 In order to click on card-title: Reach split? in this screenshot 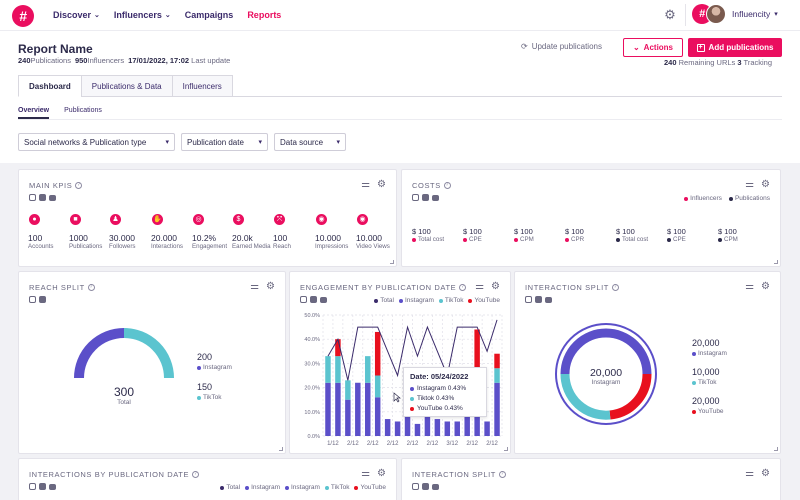, I will do `click(62, 287)`.